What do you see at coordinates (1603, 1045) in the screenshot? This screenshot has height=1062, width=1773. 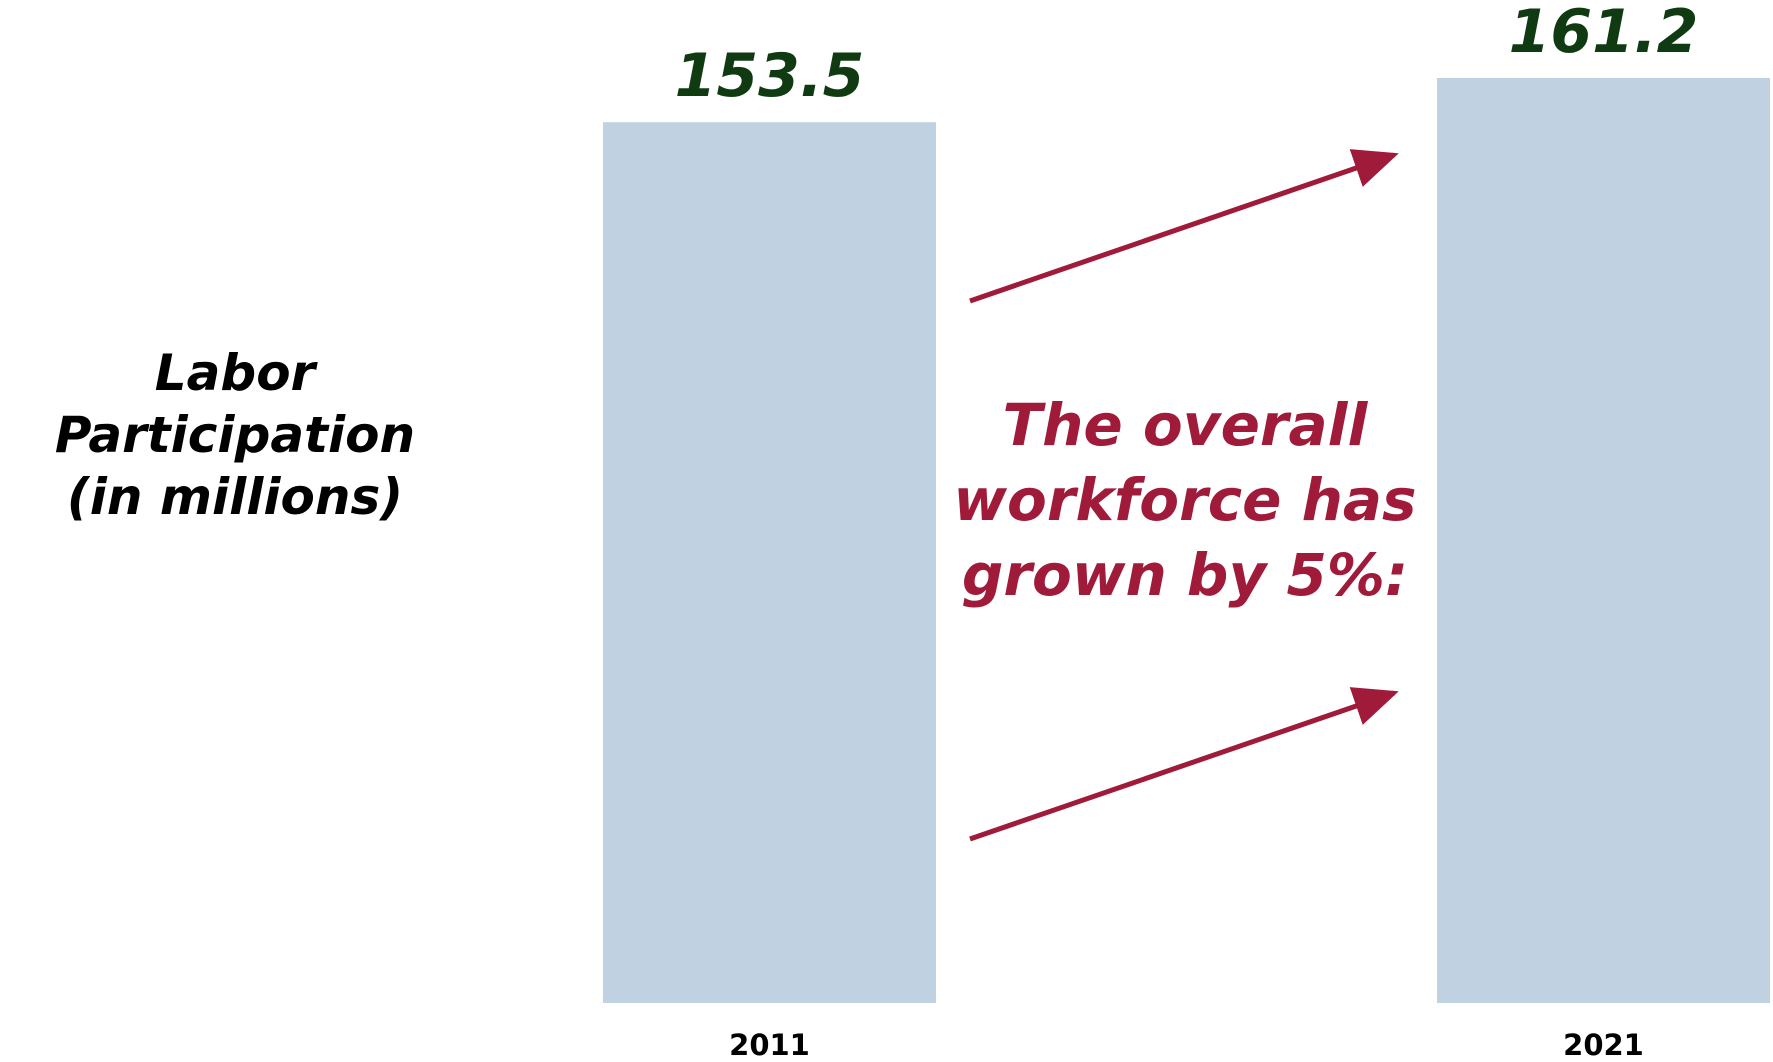 I see `x-tick-label-2021: 2021` at bounding box center [1603, 1045].